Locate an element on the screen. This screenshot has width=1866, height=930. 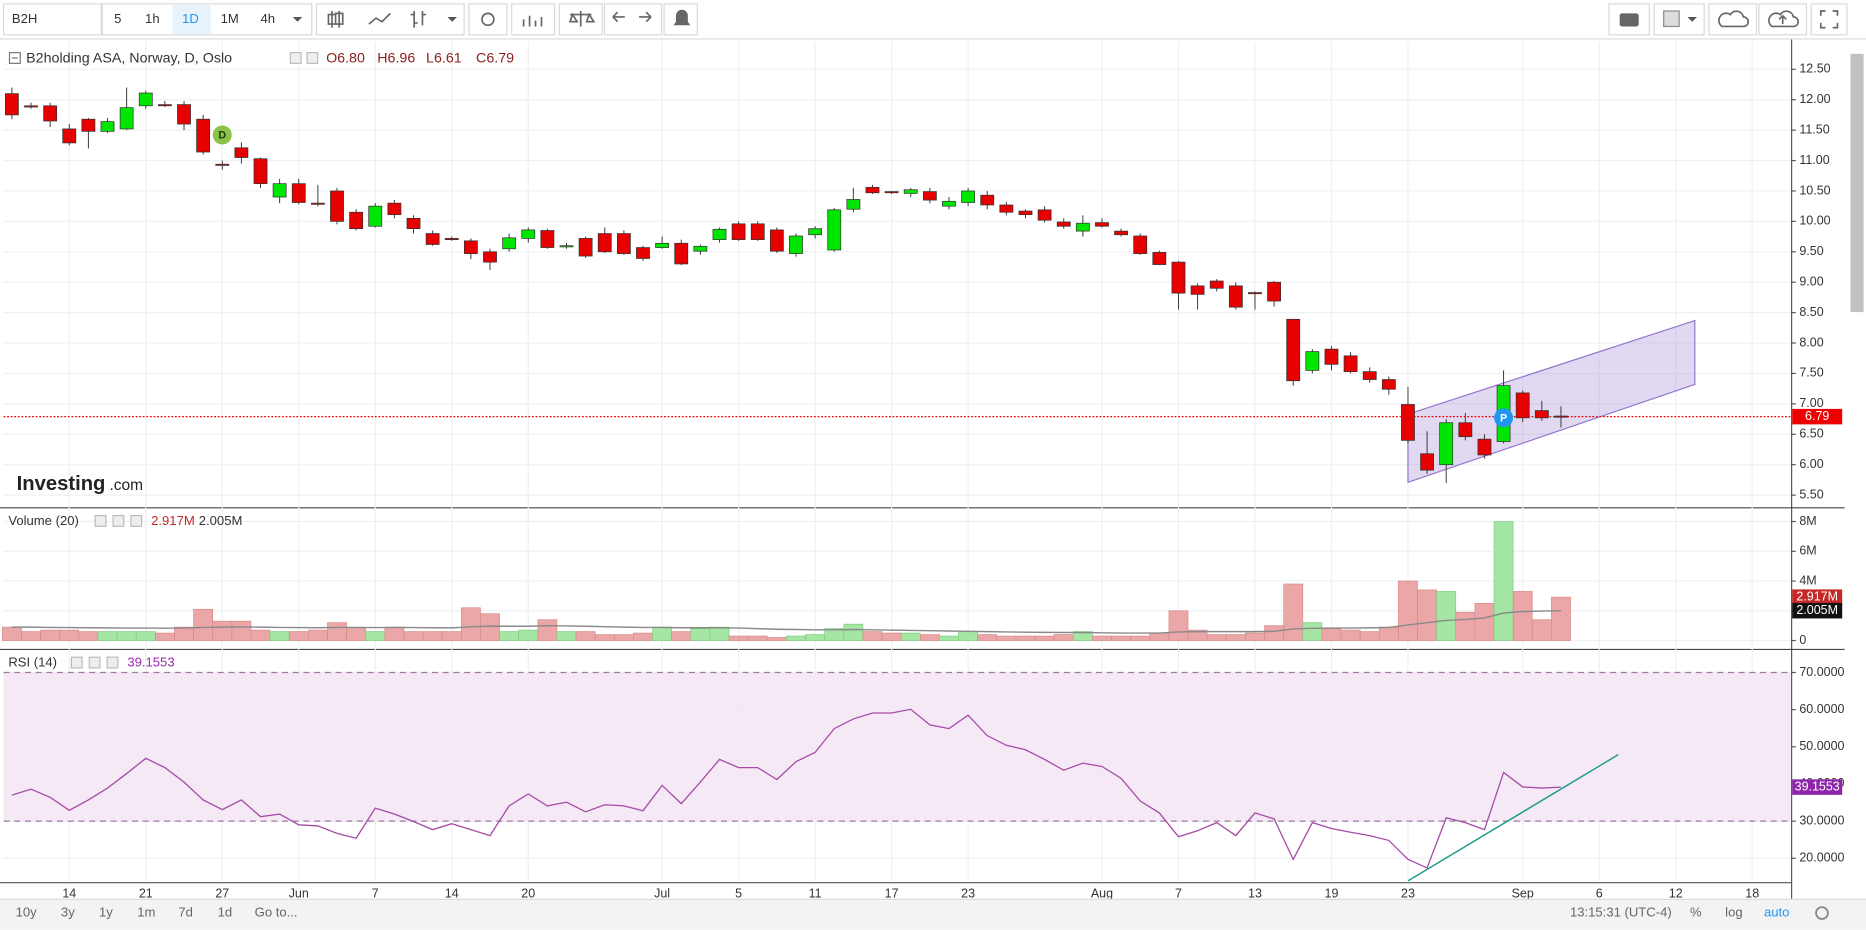
y-tick-label: 6M is located at coordinates (1807, 551).